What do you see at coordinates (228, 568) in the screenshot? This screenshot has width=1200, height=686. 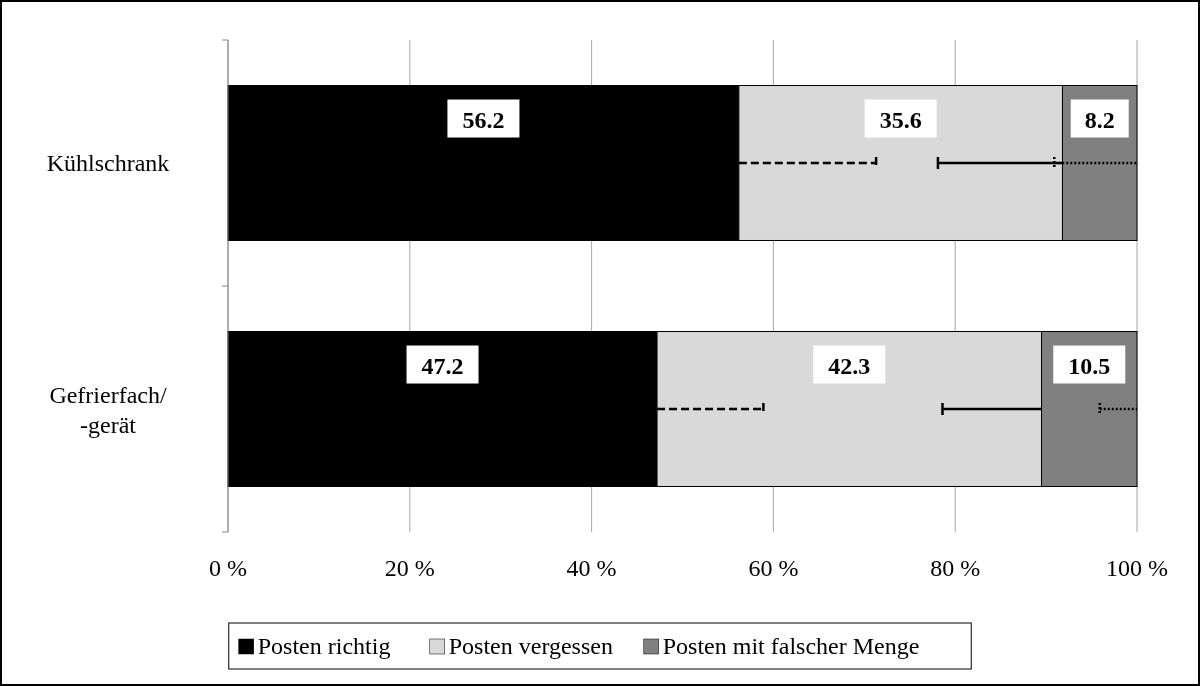 I see `x-tick-label: 0 %` at bounding box center [228, 568].